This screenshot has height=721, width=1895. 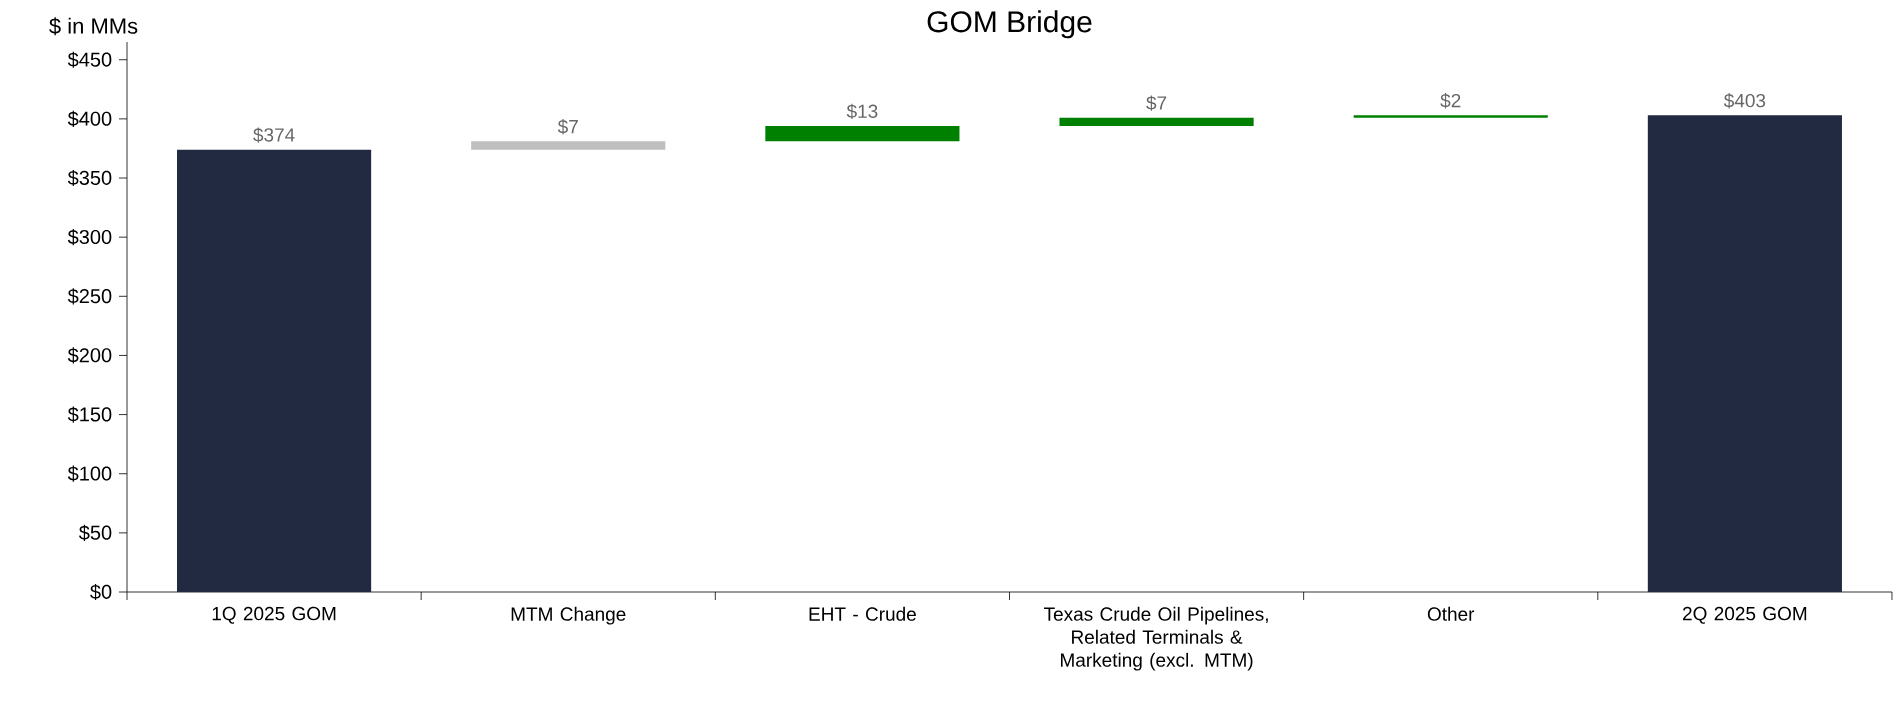 What do you see at coordinates (89, 414) in the screenshot?
I see `y-tick-label: $150` at bounding box center [89, 414].